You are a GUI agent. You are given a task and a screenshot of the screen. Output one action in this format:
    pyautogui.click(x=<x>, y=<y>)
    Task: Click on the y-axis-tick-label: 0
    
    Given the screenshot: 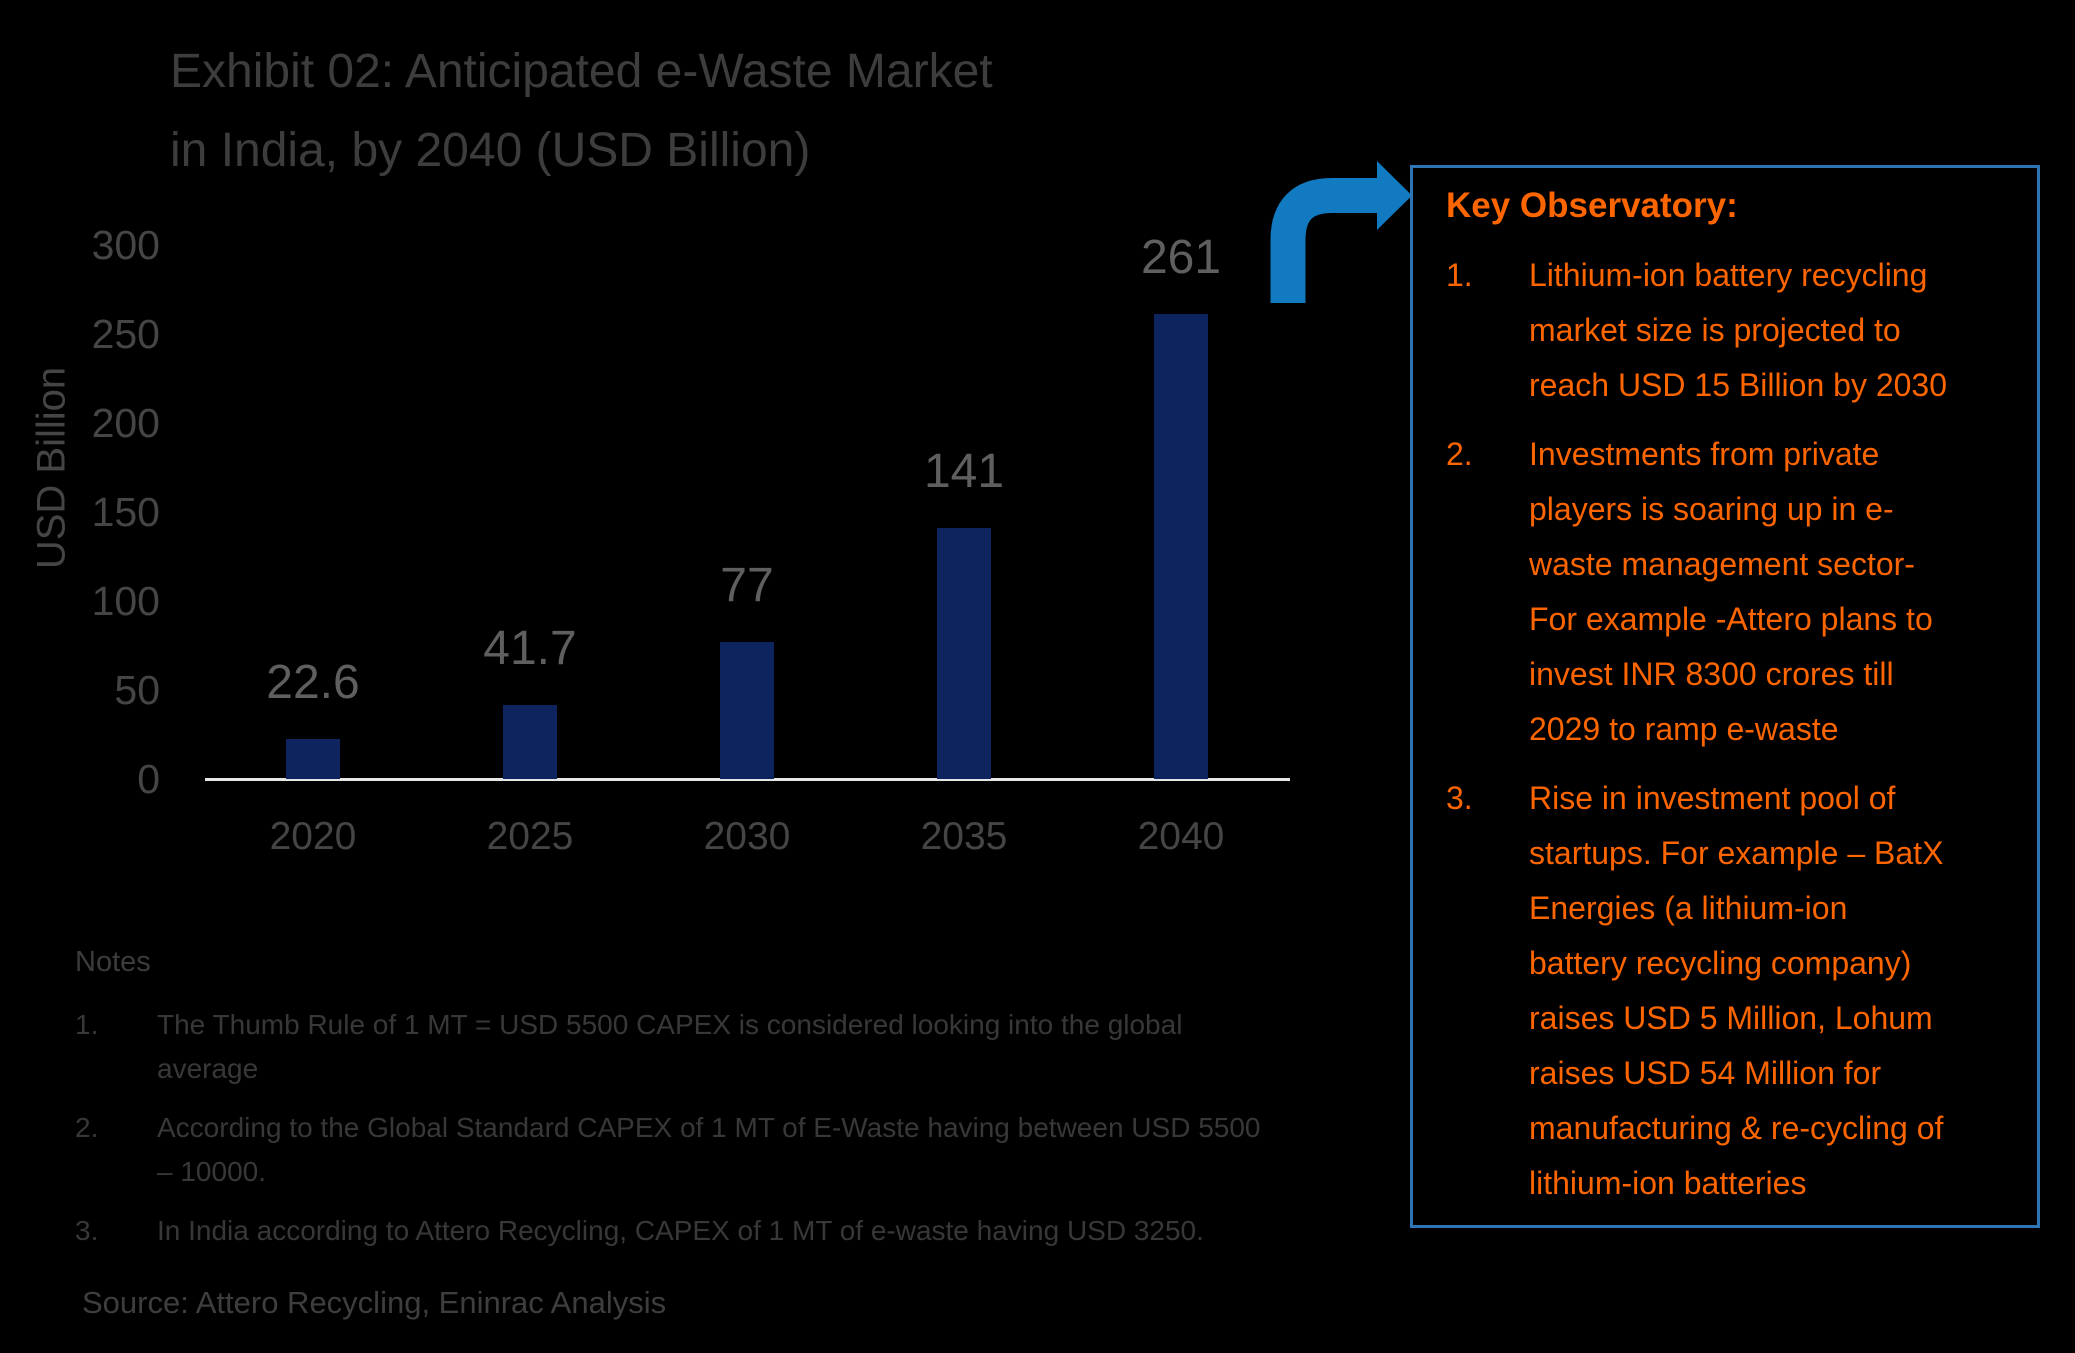 What is the action you would take?
    pyautogui.click(x=148, y=779)
    